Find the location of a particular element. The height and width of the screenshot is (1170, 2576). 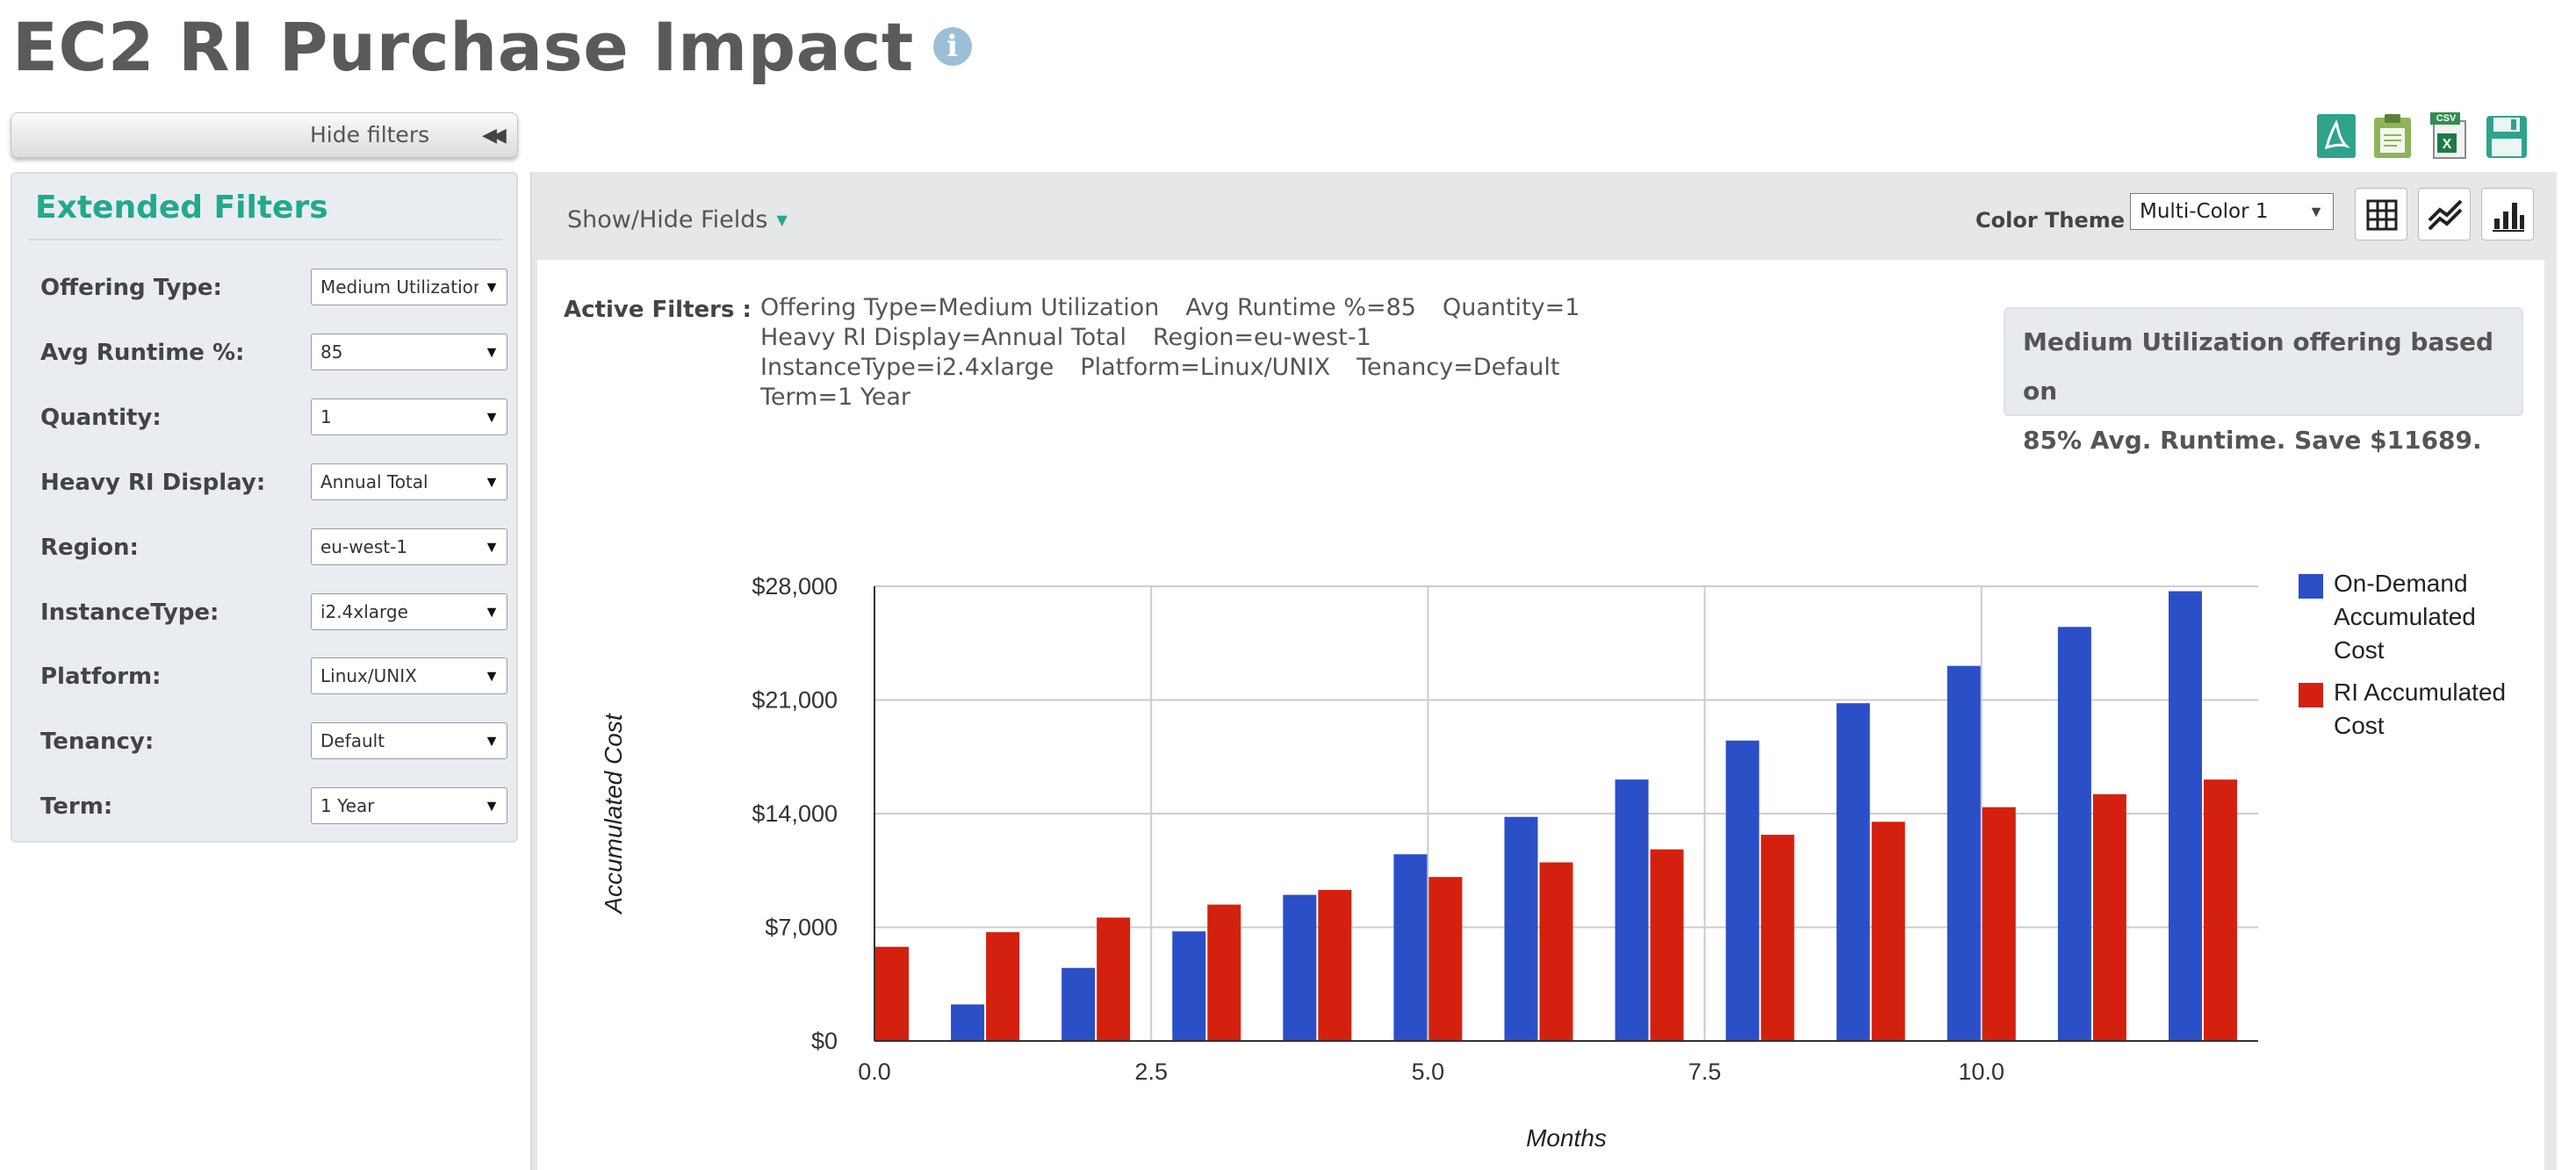

filter-select-value: Medium Utilization is located at coordinates (399, 287).